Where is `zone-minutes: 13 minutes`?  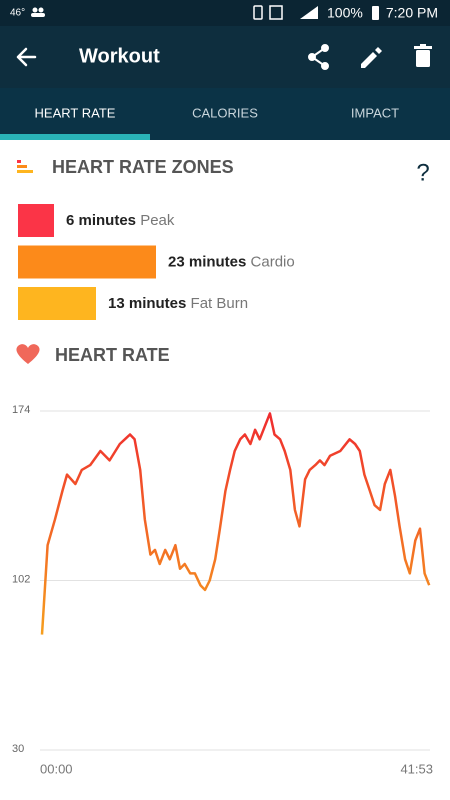
zone-minutes: 13 minutes is located at coordinates (147, 303).